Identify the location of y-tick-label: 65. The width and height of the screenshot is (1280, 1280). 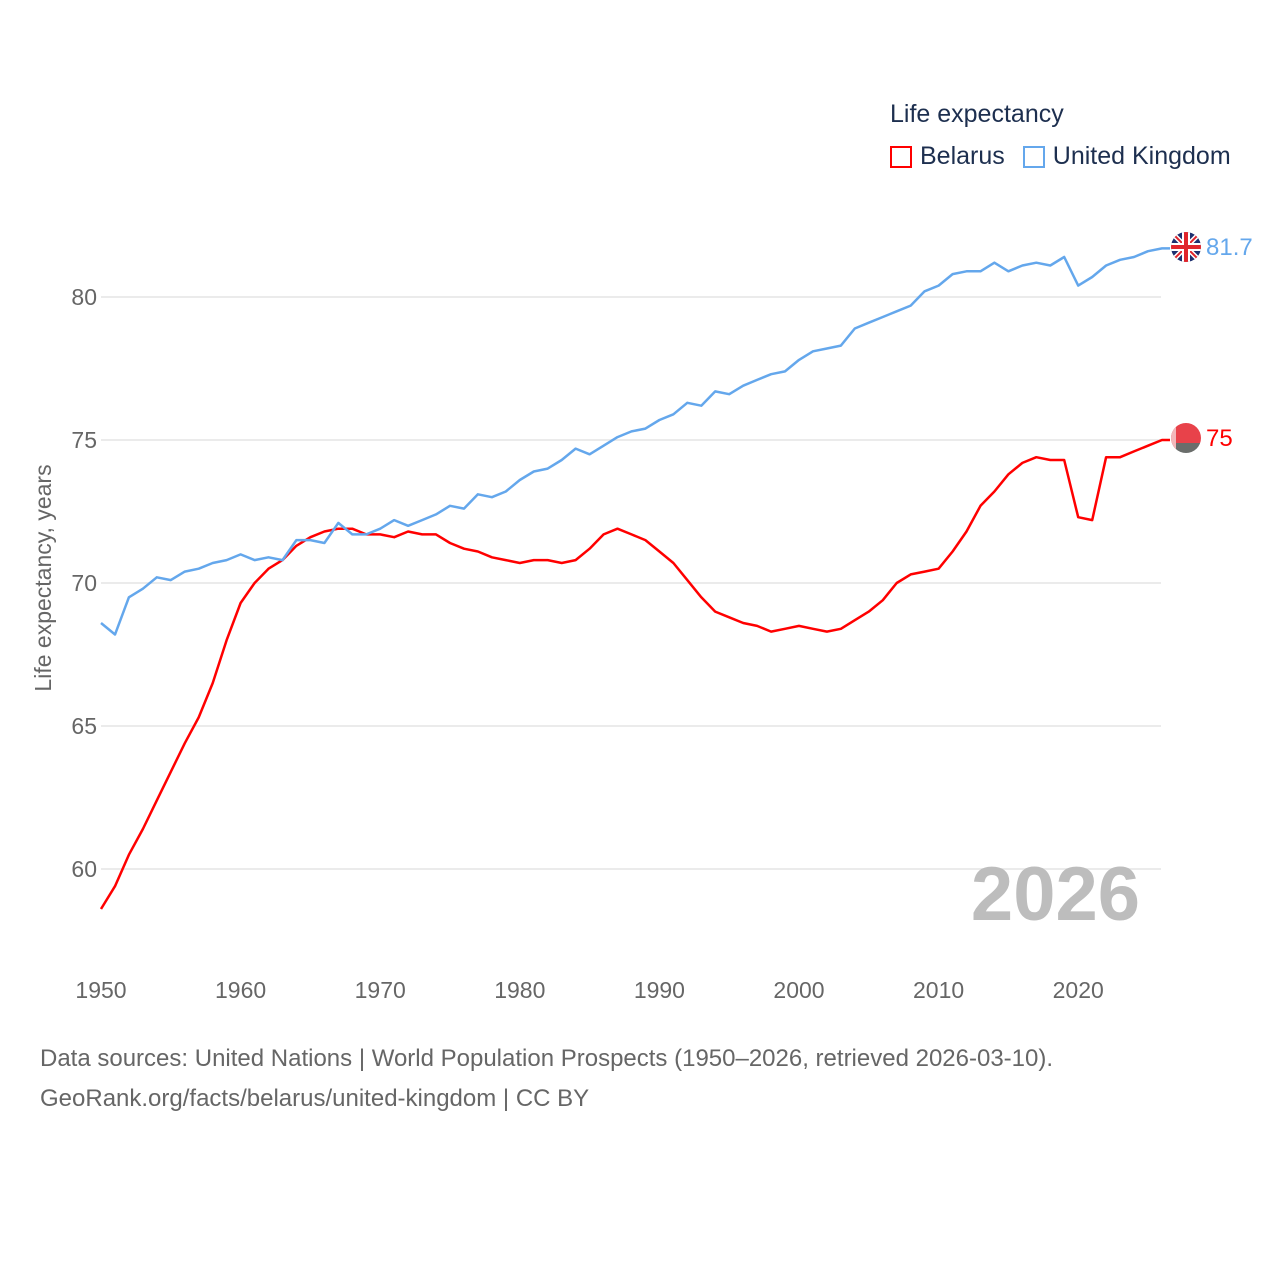
(84, 726).